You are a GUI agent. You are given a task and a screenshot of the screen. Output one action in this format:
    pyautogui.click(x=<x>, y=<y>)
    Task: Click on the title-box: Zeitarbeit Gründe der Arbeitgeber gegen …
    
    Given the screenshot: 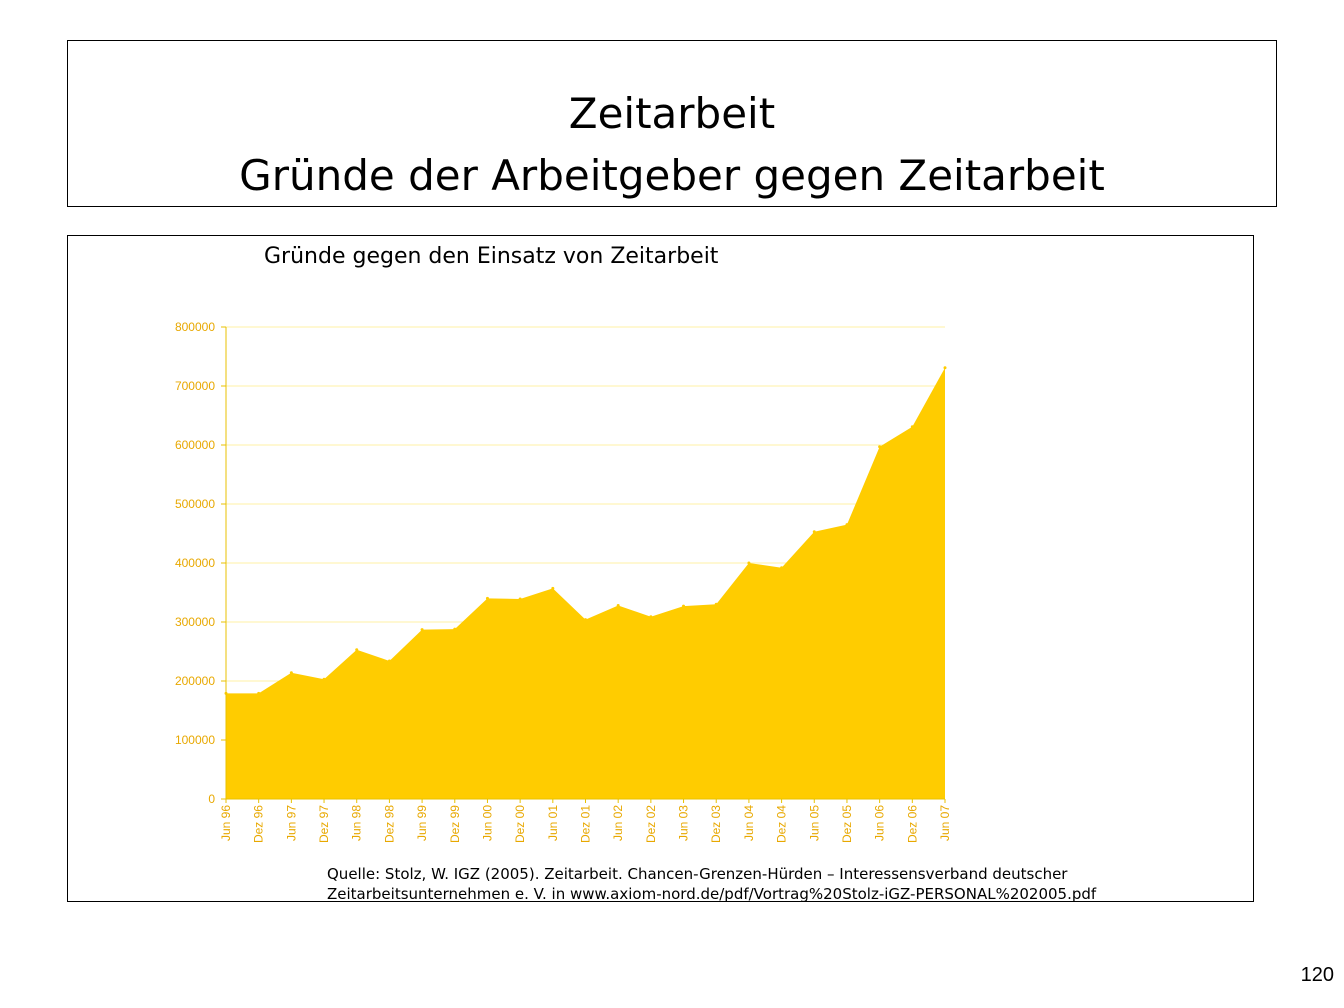 What is the action you would take?
    pyautogui.click(x=672, y=123)
    